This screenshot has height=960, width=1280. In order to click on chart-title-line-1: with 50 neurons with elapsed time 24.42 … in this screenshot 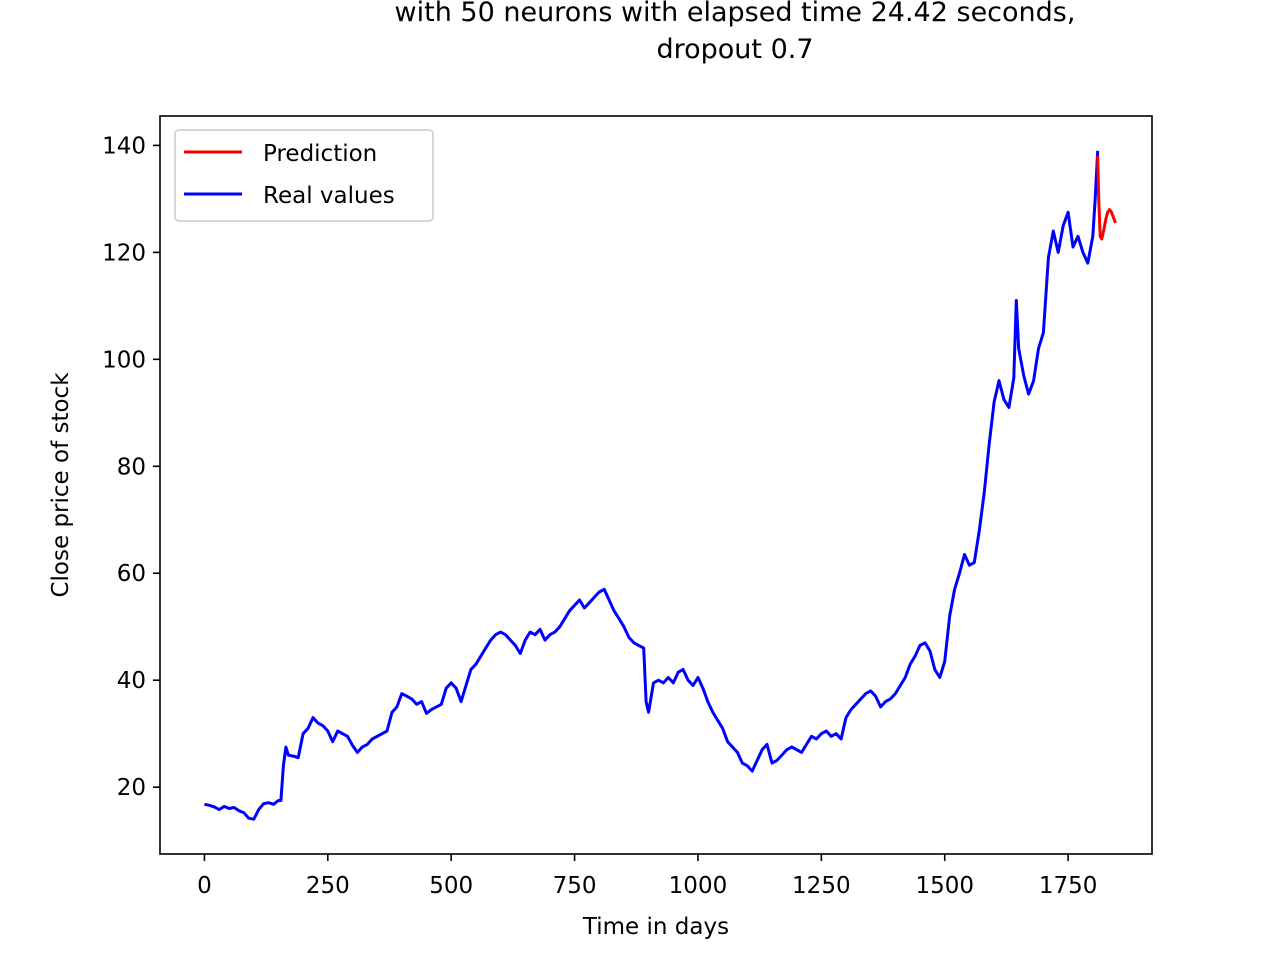, I will do `click(735, 14)`.